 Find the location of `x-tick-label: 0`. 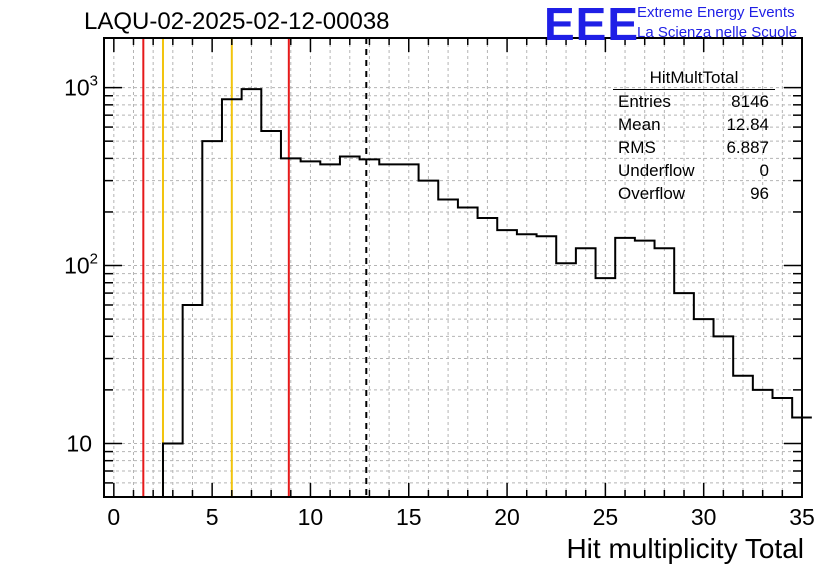

x-tick-label: 0 is located at coordinates (113, 517).